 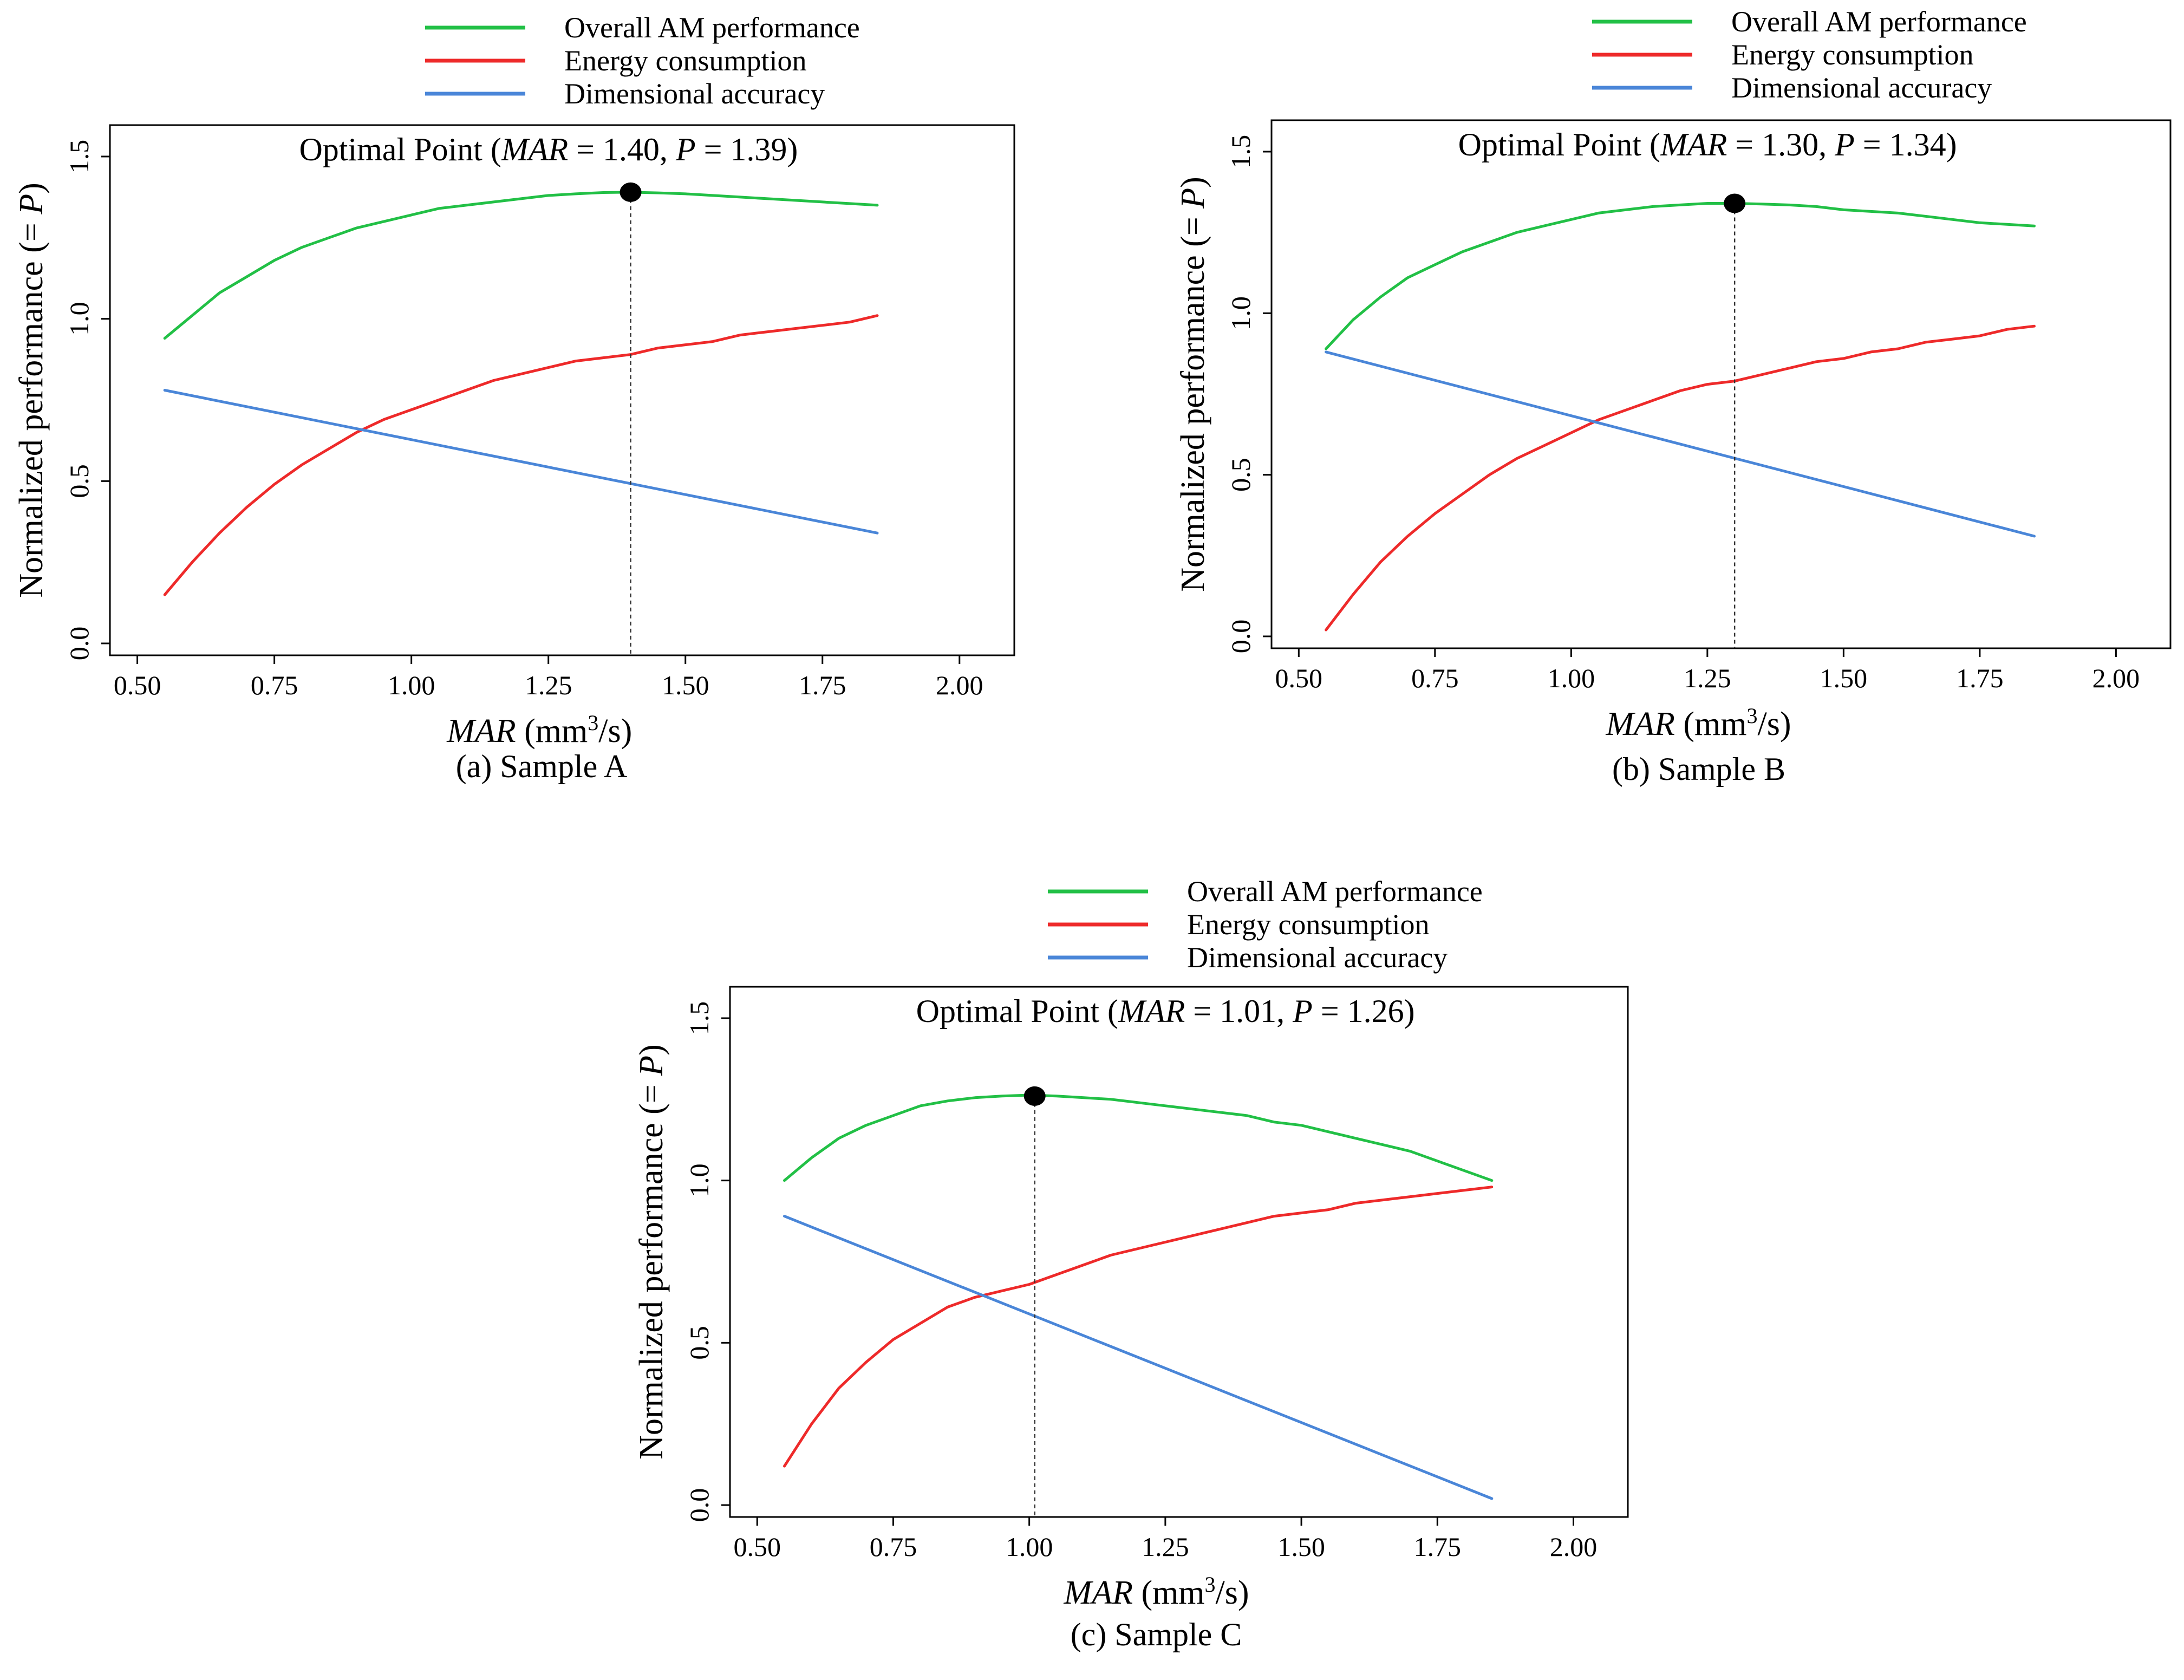 What do you see at coordinates (1157, 1634) in the screenshot?
I see `panel-caption: (c) Sample C` at bounding box center [1157, 1634].